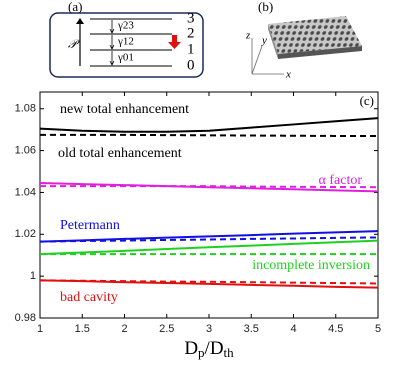  What do you see at coordinates (191, 348) in the screenshot?
I see `x-axis-label-part: D` at bounding box center [191, 348].